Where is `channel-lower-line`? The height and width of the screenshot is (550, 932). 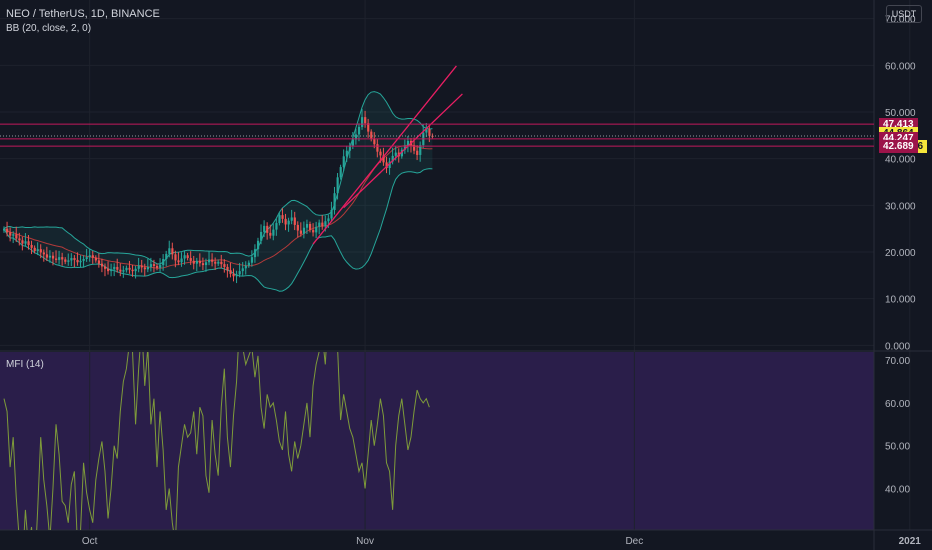
channel-lower-line is located at coordinates (403, 151).